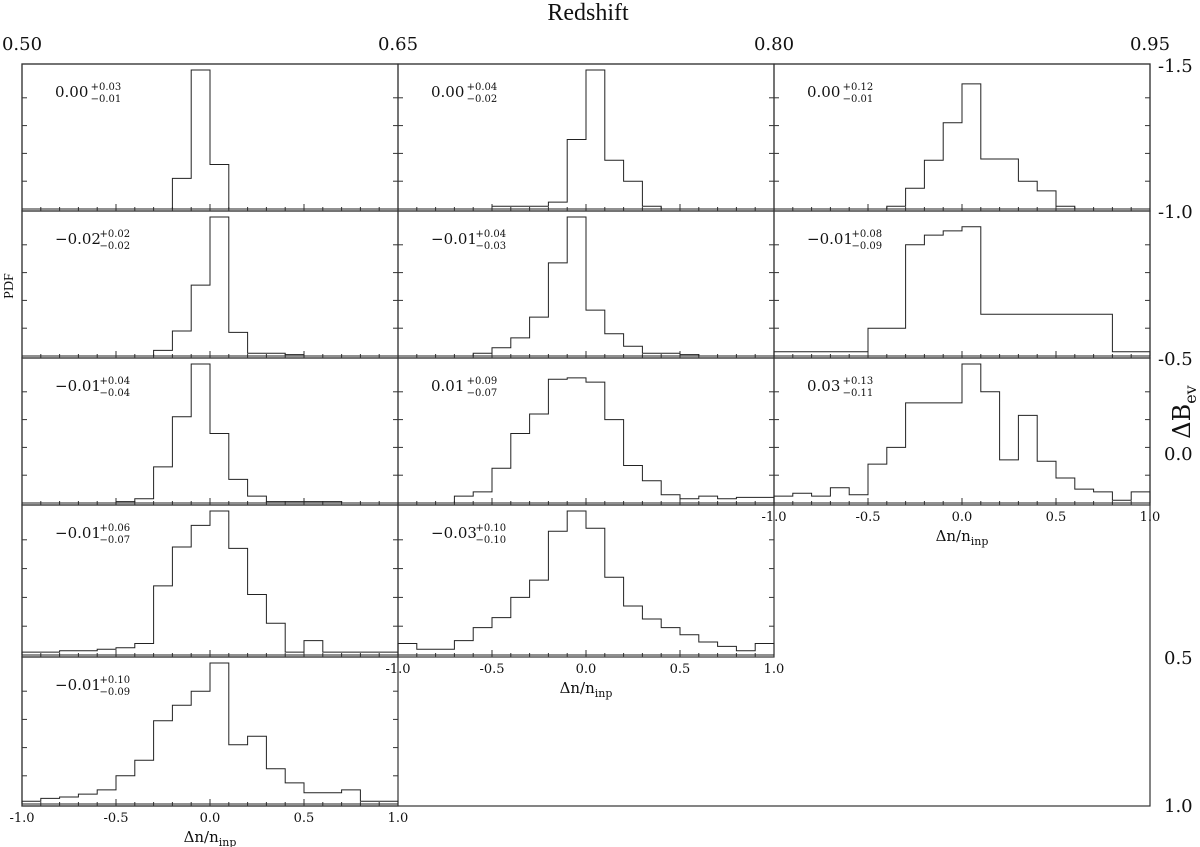 Image resolution: width=1200 pixels, height=847 pixels. I want to click on panel-stat-value: −0.03, so click(454, 533).